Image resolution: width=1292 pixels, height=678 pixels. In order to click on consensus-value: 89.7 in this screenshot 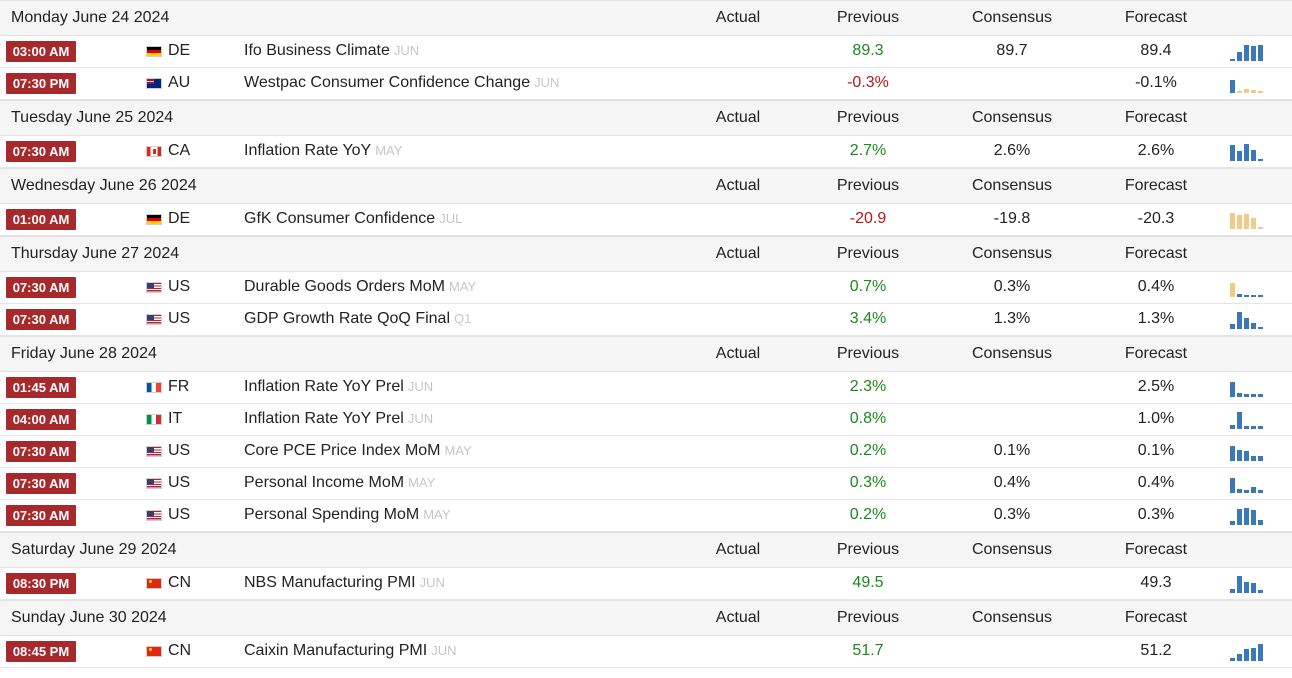, I will do `click(1012, 50)`.